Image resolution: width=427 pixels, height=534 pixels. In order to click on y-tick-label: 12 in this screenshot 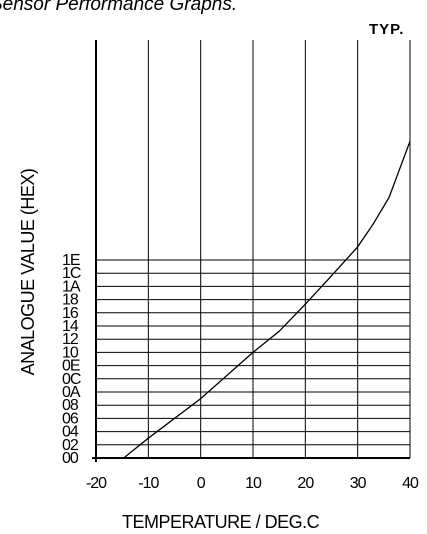, I will do `click(70, 339)`.